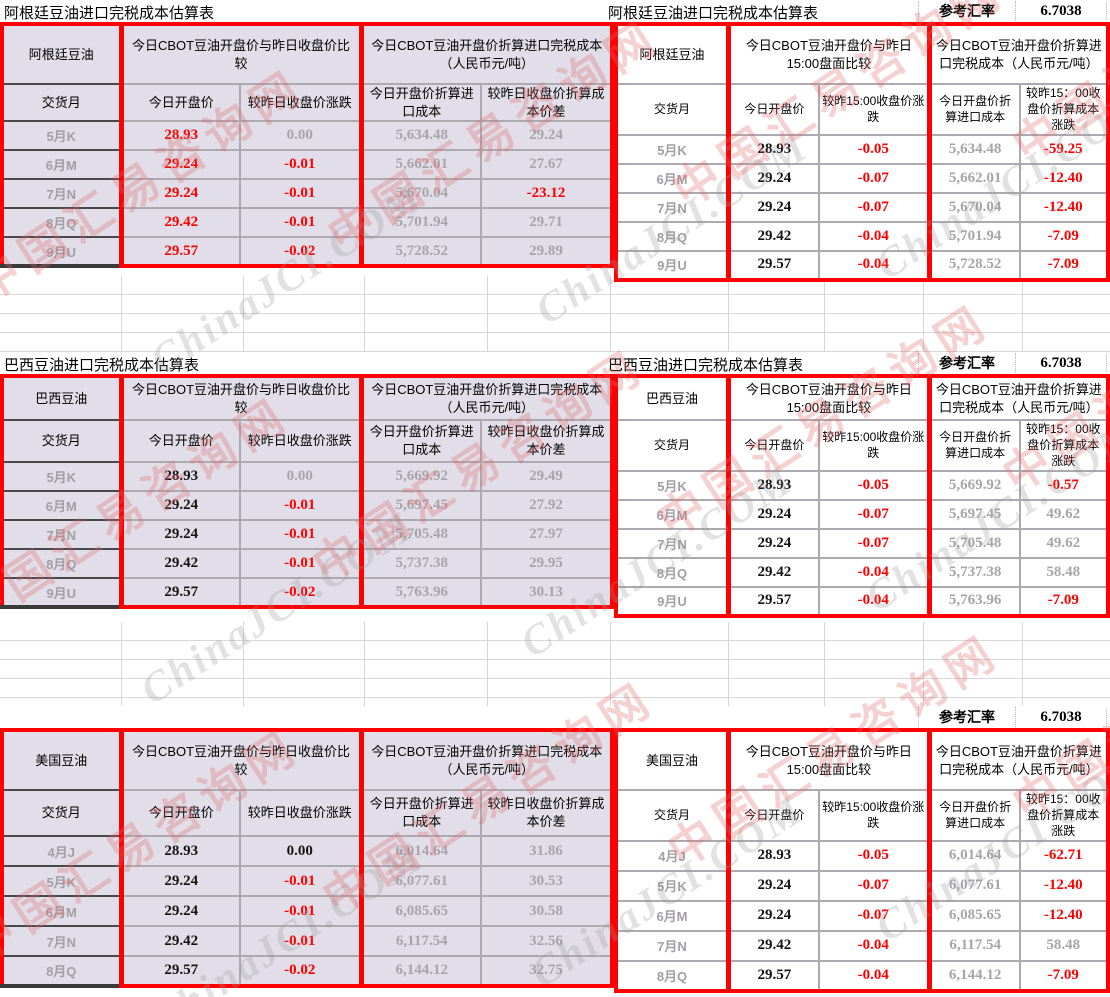 This screenshot has height=997, width=1110. Describe the element at coordinates (555, 717) in the screenshot. I see `title-strip: 参考汇率 6.7038` at that location.